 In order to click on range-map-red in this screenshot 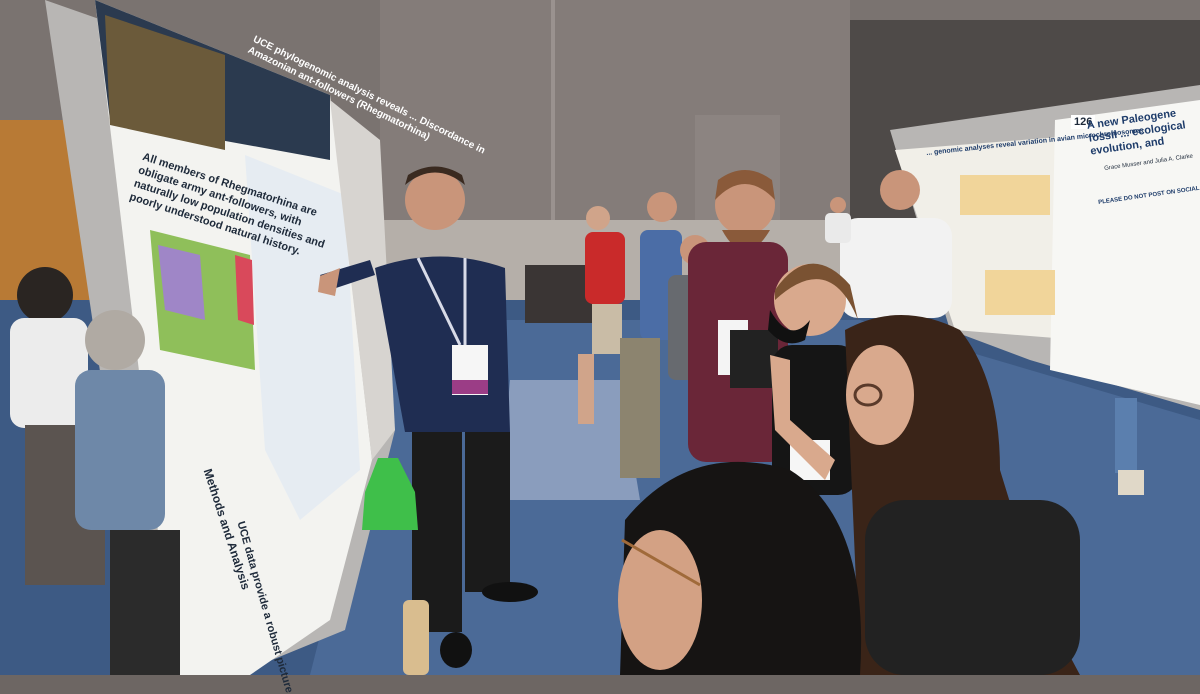, I will do `click(244, 290)`.